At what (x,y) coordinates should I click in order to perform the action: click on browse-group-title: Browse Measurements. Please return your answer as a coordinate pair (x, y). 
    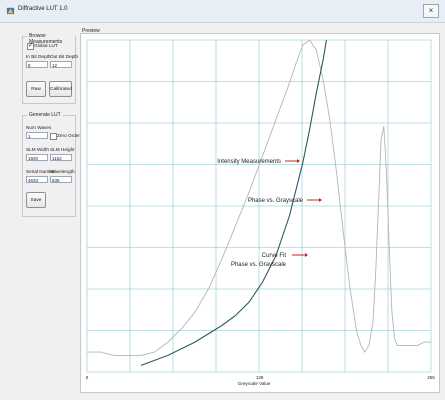
    Looking at the image, I should click on (51, 39).